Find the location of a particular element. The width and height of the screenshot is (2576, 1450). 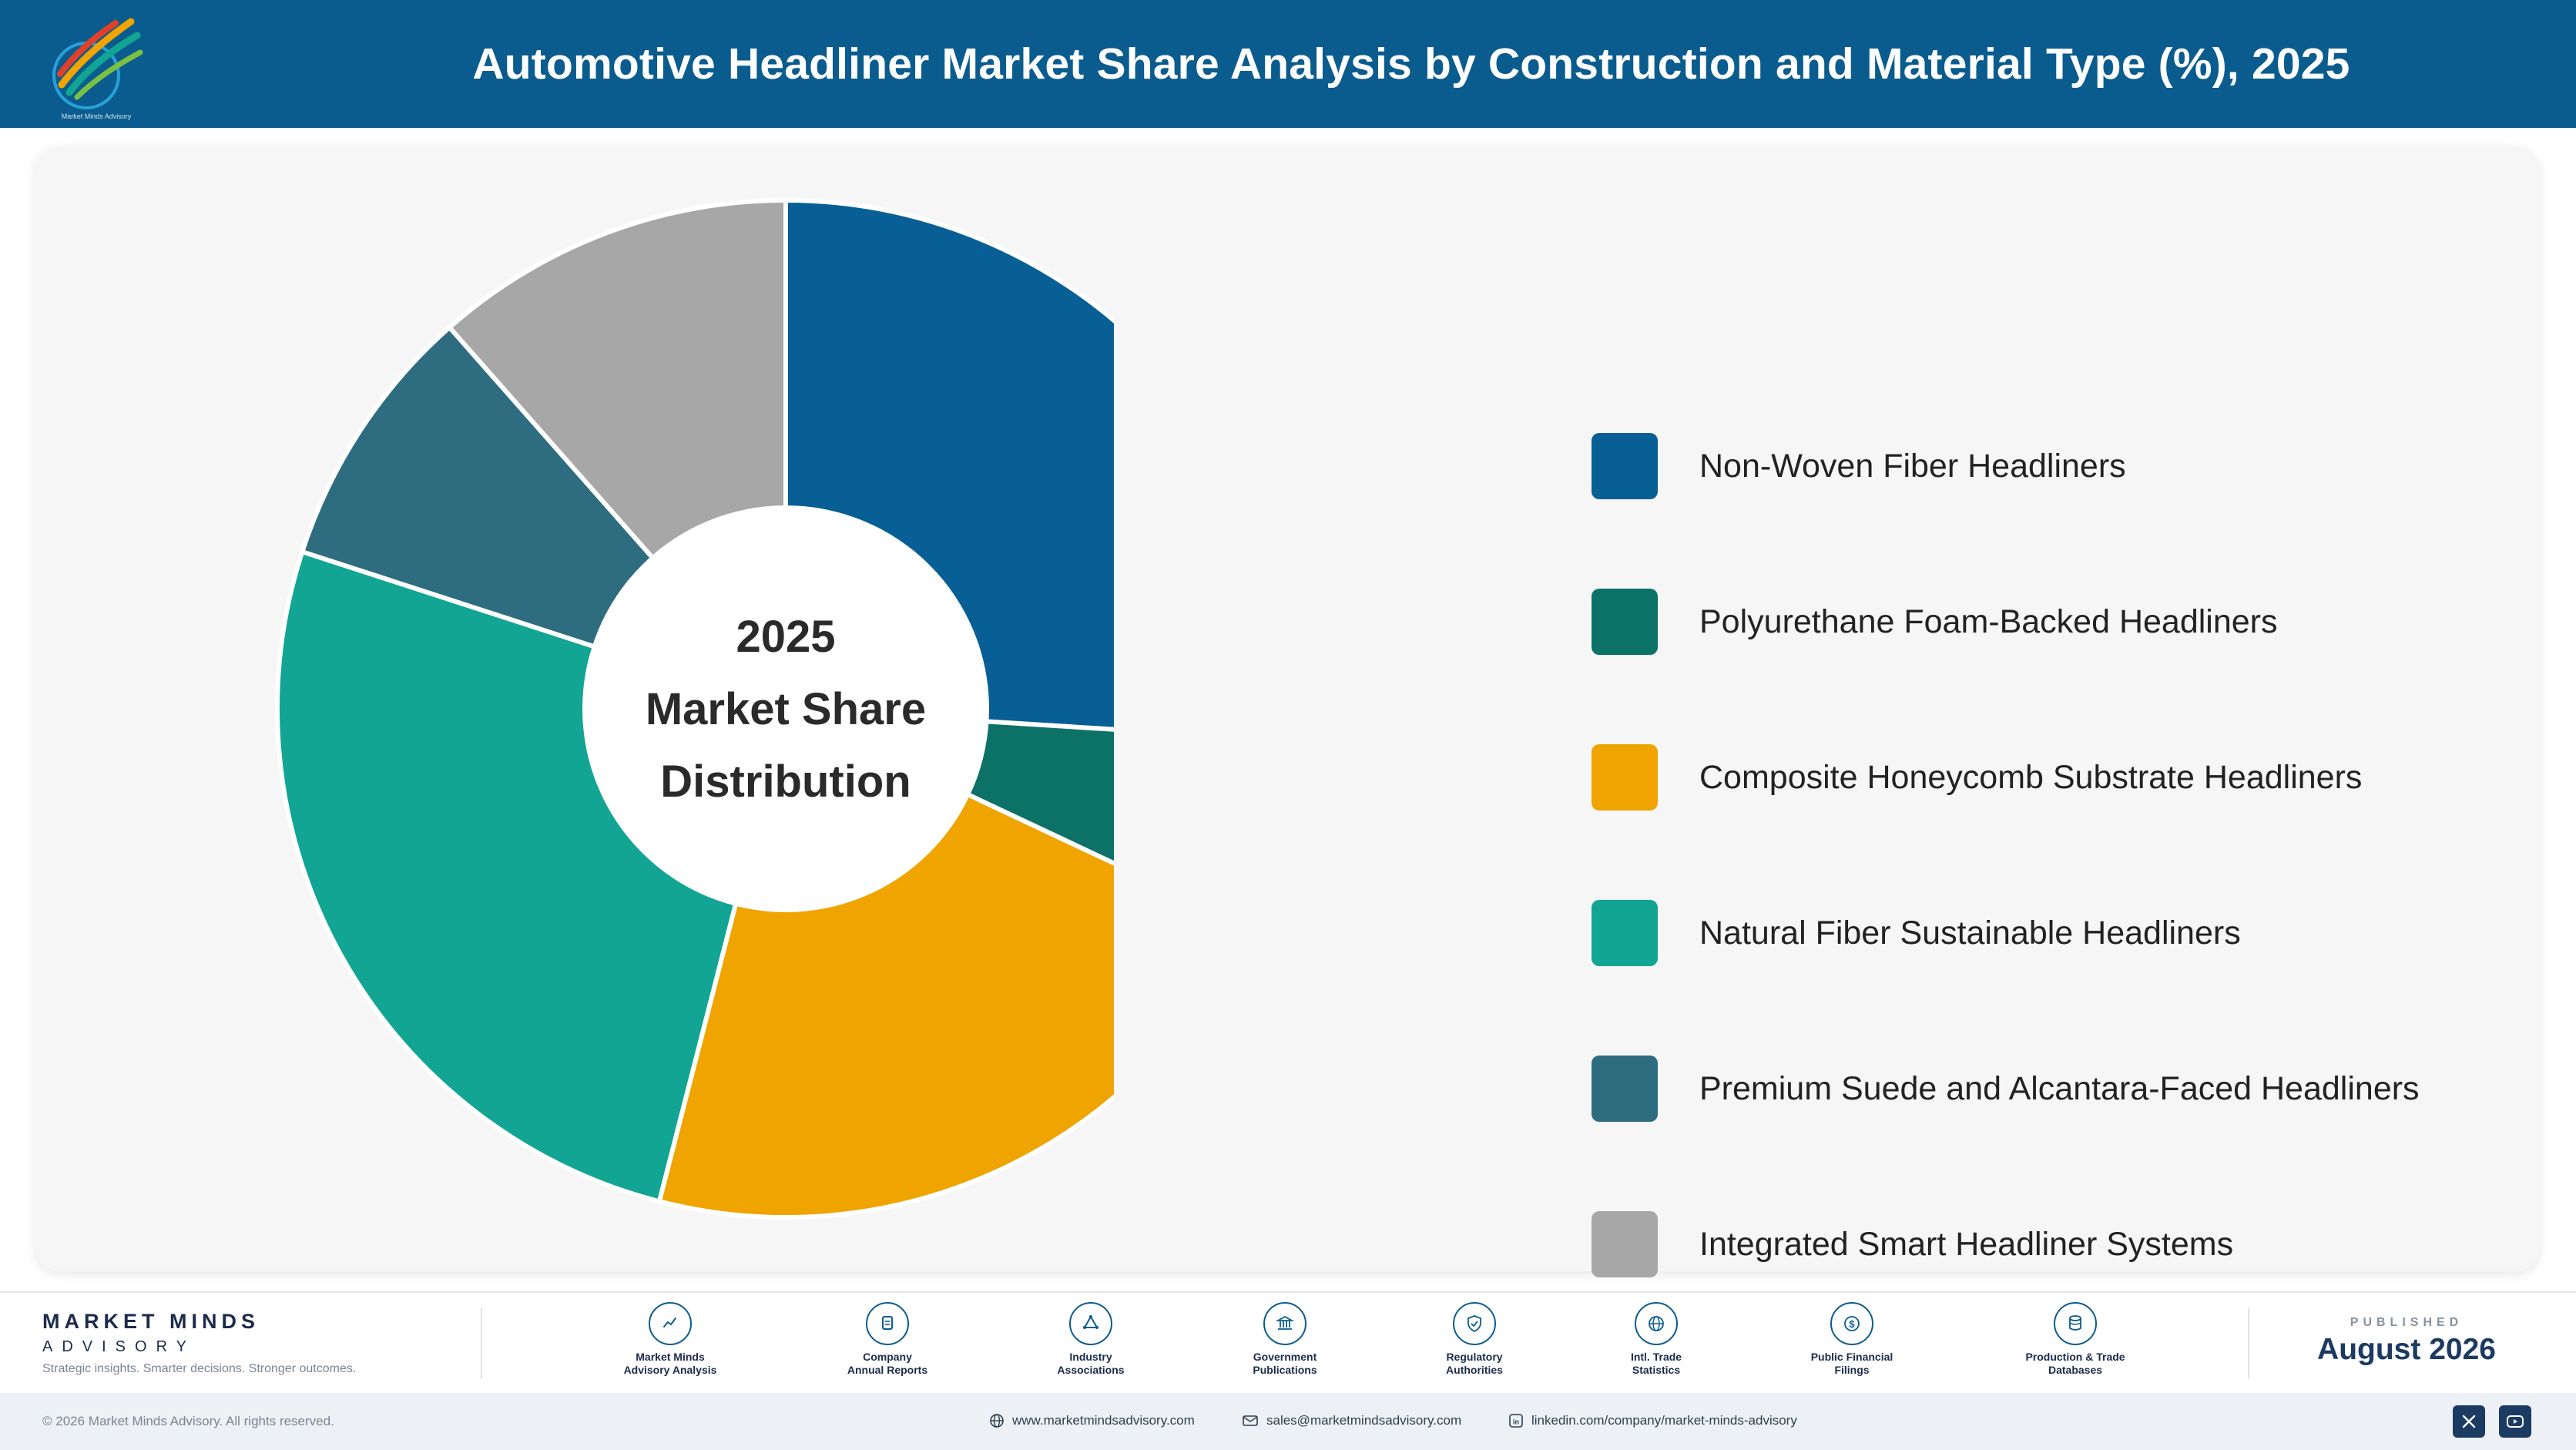

brand-sub: ADVISORY is located at coordinates (119, 1346).